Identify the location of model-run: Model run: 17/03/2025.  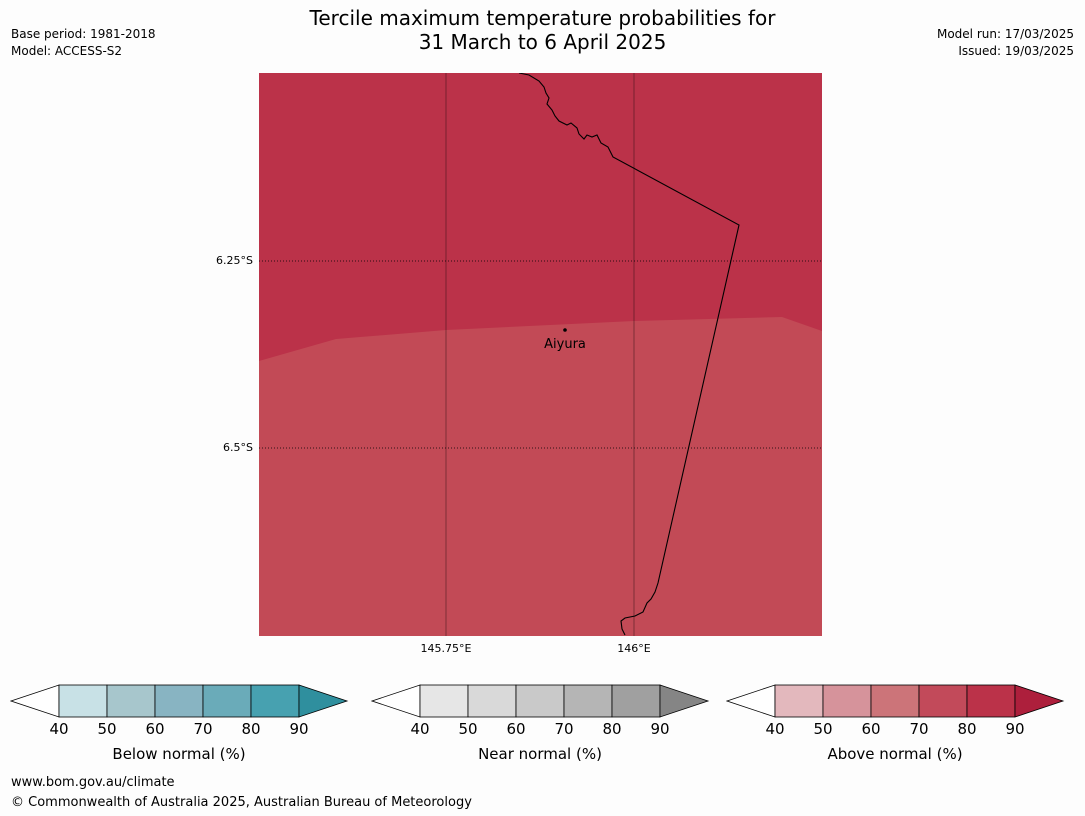
(1005, 34).